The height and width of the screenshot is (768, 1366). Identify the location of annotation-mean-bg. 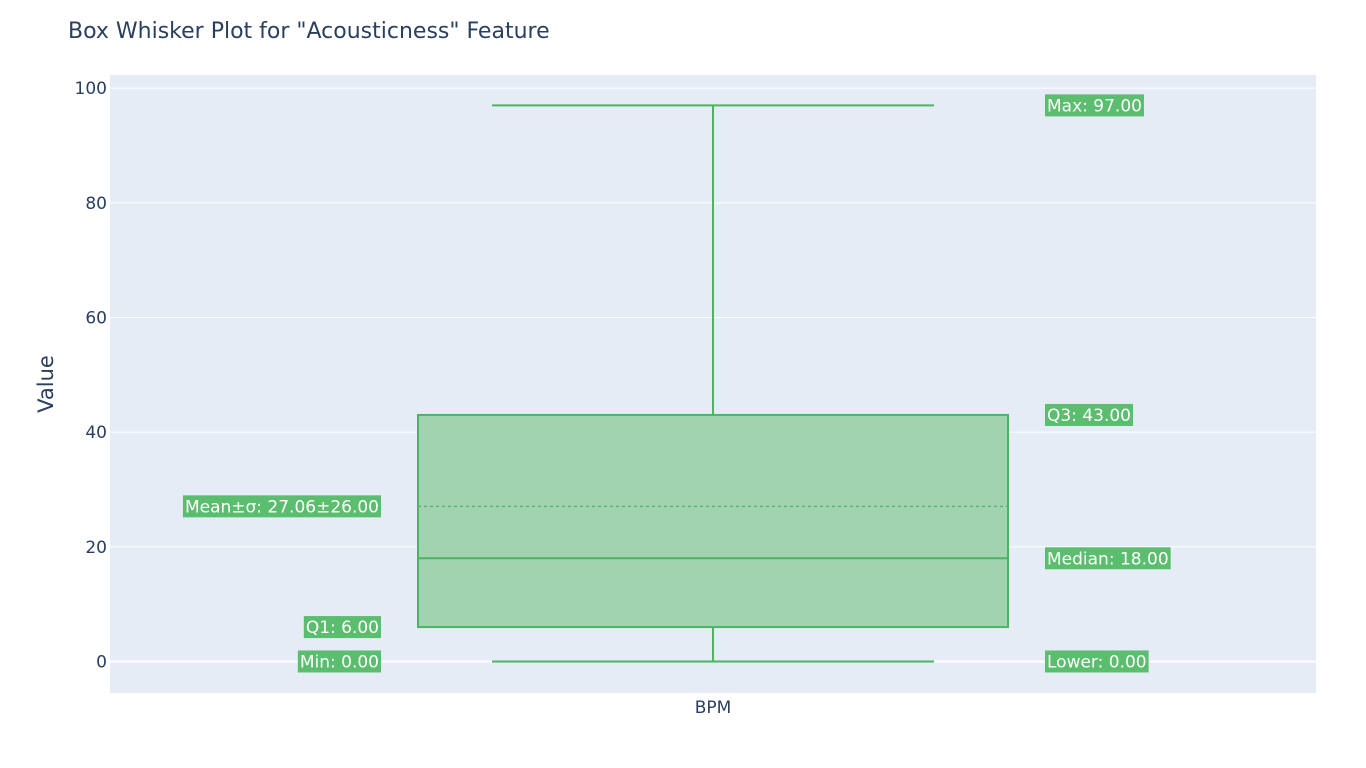
(281, 506).